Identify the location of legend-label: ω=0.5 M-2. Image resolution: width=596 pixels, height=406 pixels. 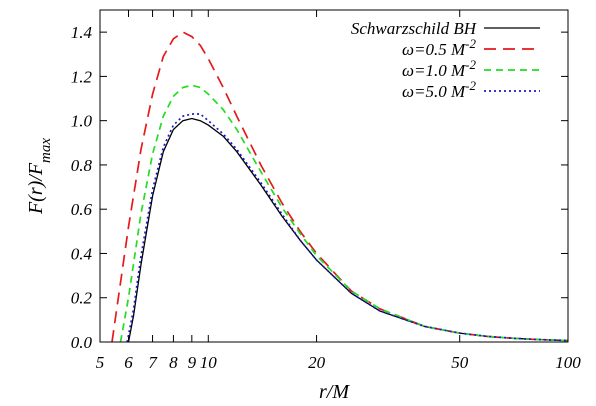
(439, 48).